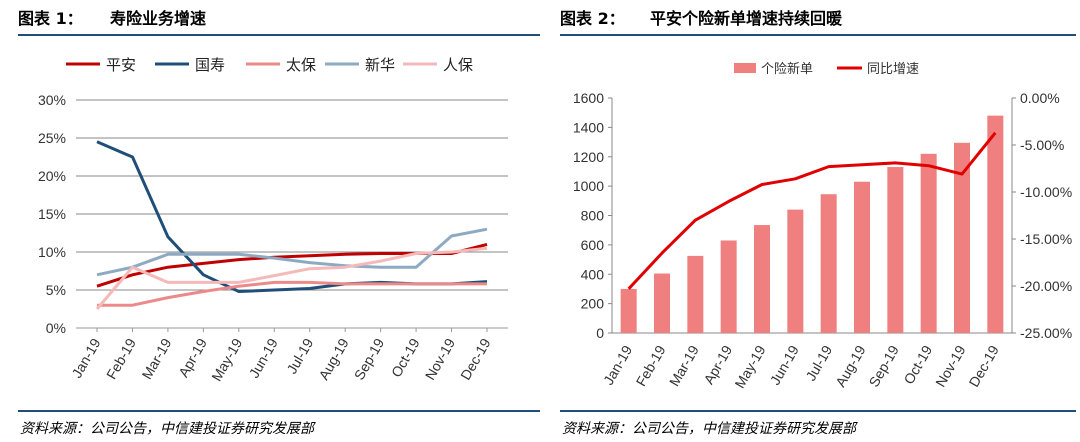 The image size is (1080, 442). What do you see at coordinates (380, 65) in the screenshot?
I see `legend-label: 新华` at bounding box center [380, 65].